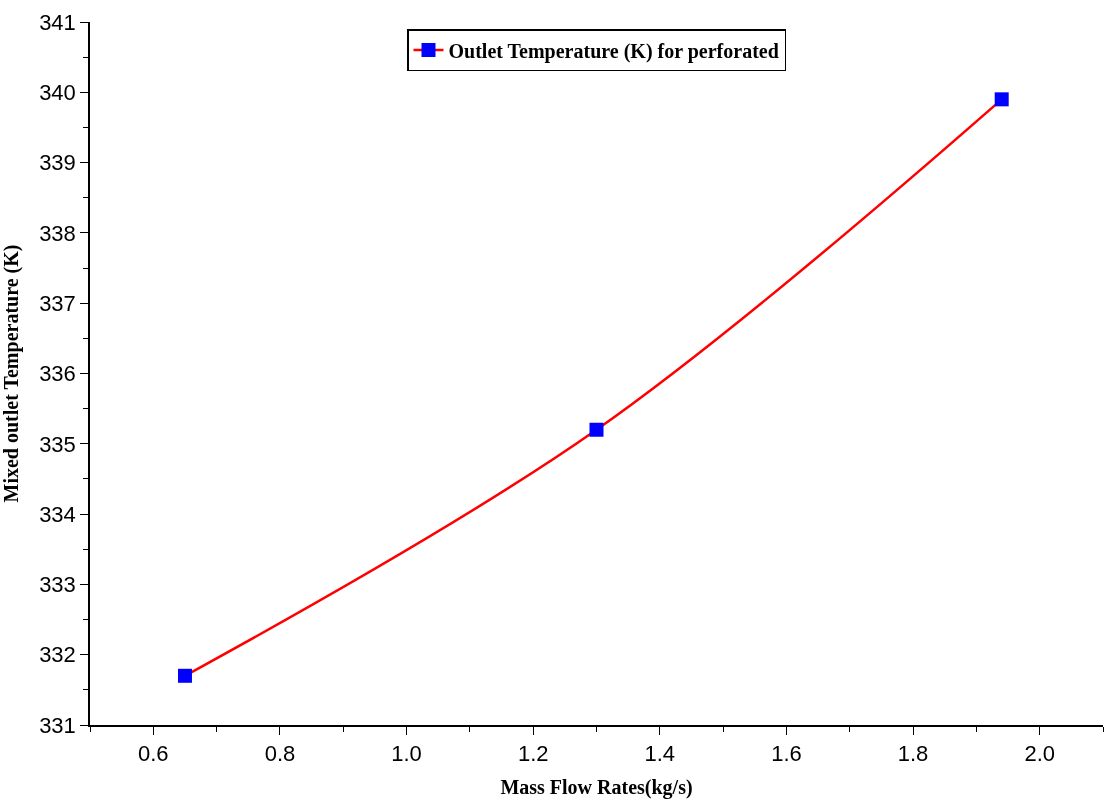 This screenshot has width=1113, height=805. I want to click on y-tick-label: 337, so click(57, 303).